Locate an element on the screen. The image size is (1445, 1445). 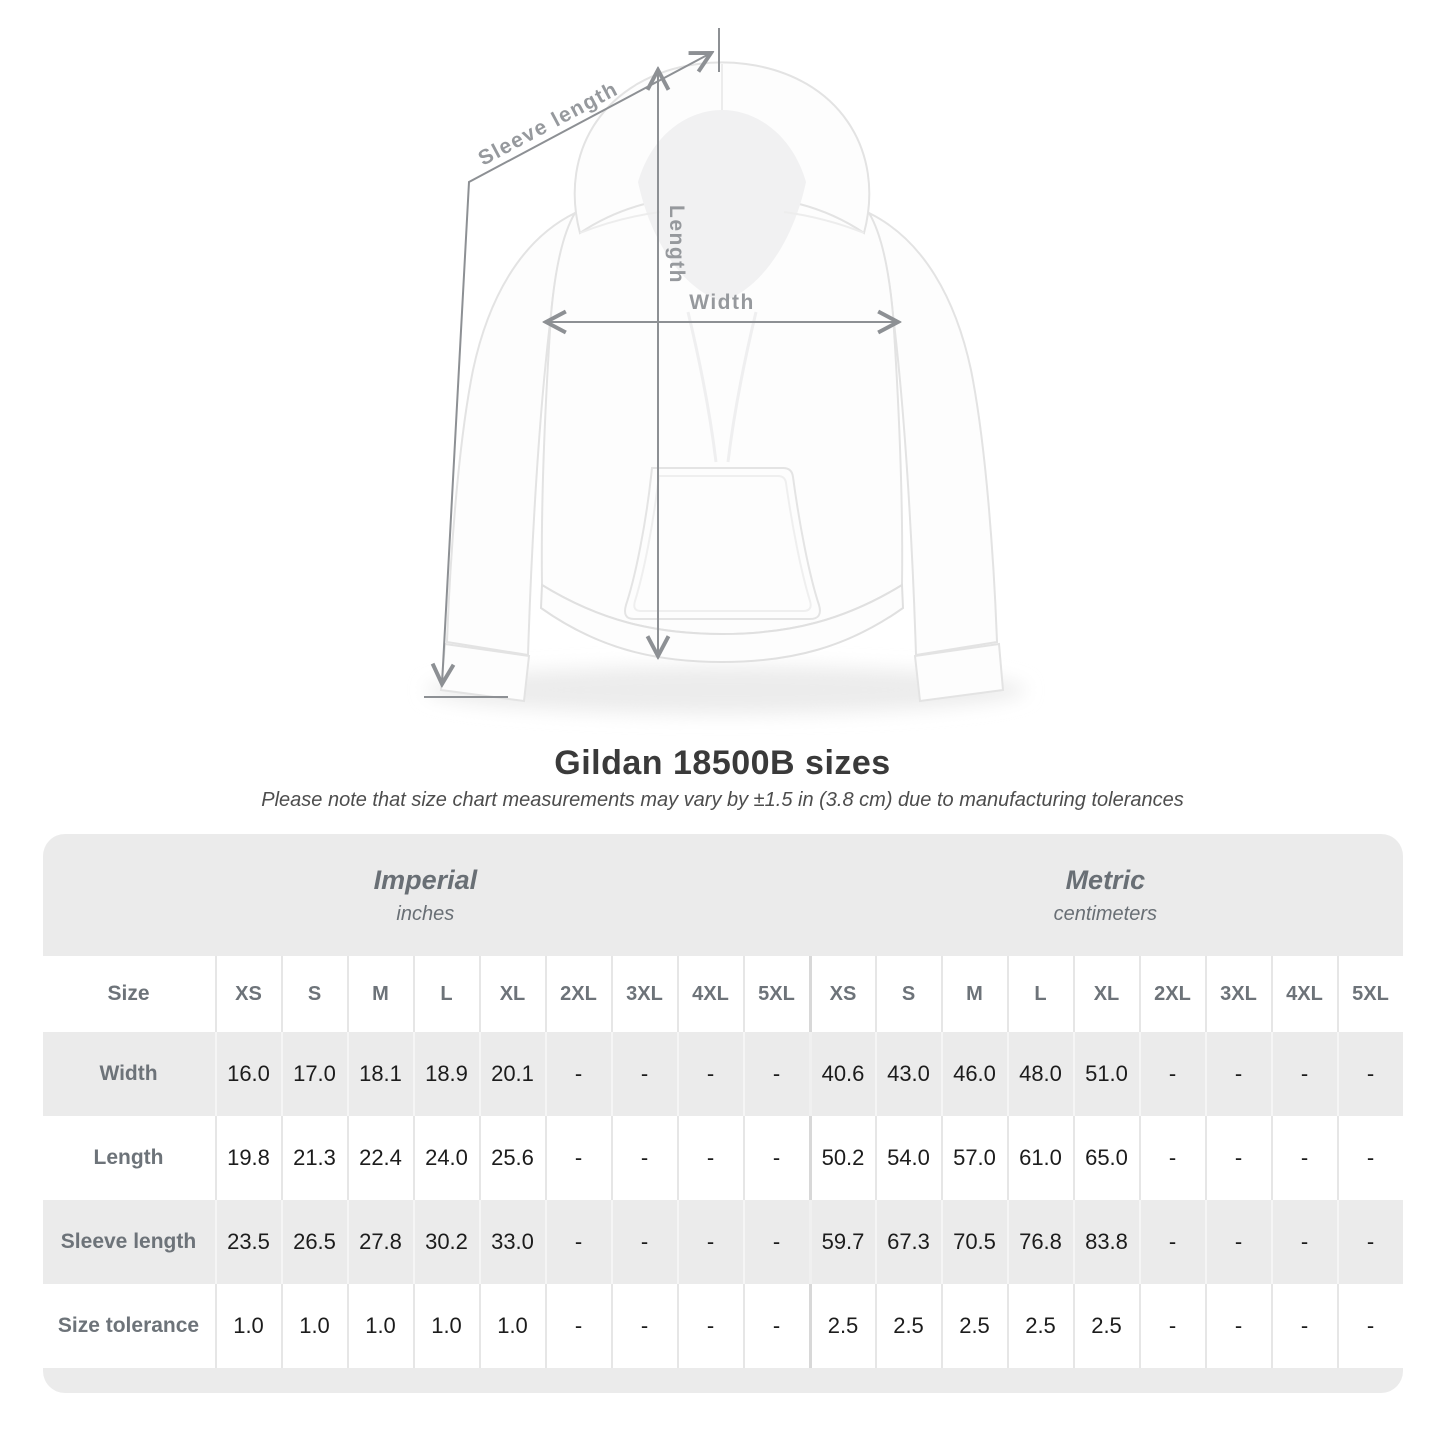
imperial-unit: inches is located at coordinates (425, 913).